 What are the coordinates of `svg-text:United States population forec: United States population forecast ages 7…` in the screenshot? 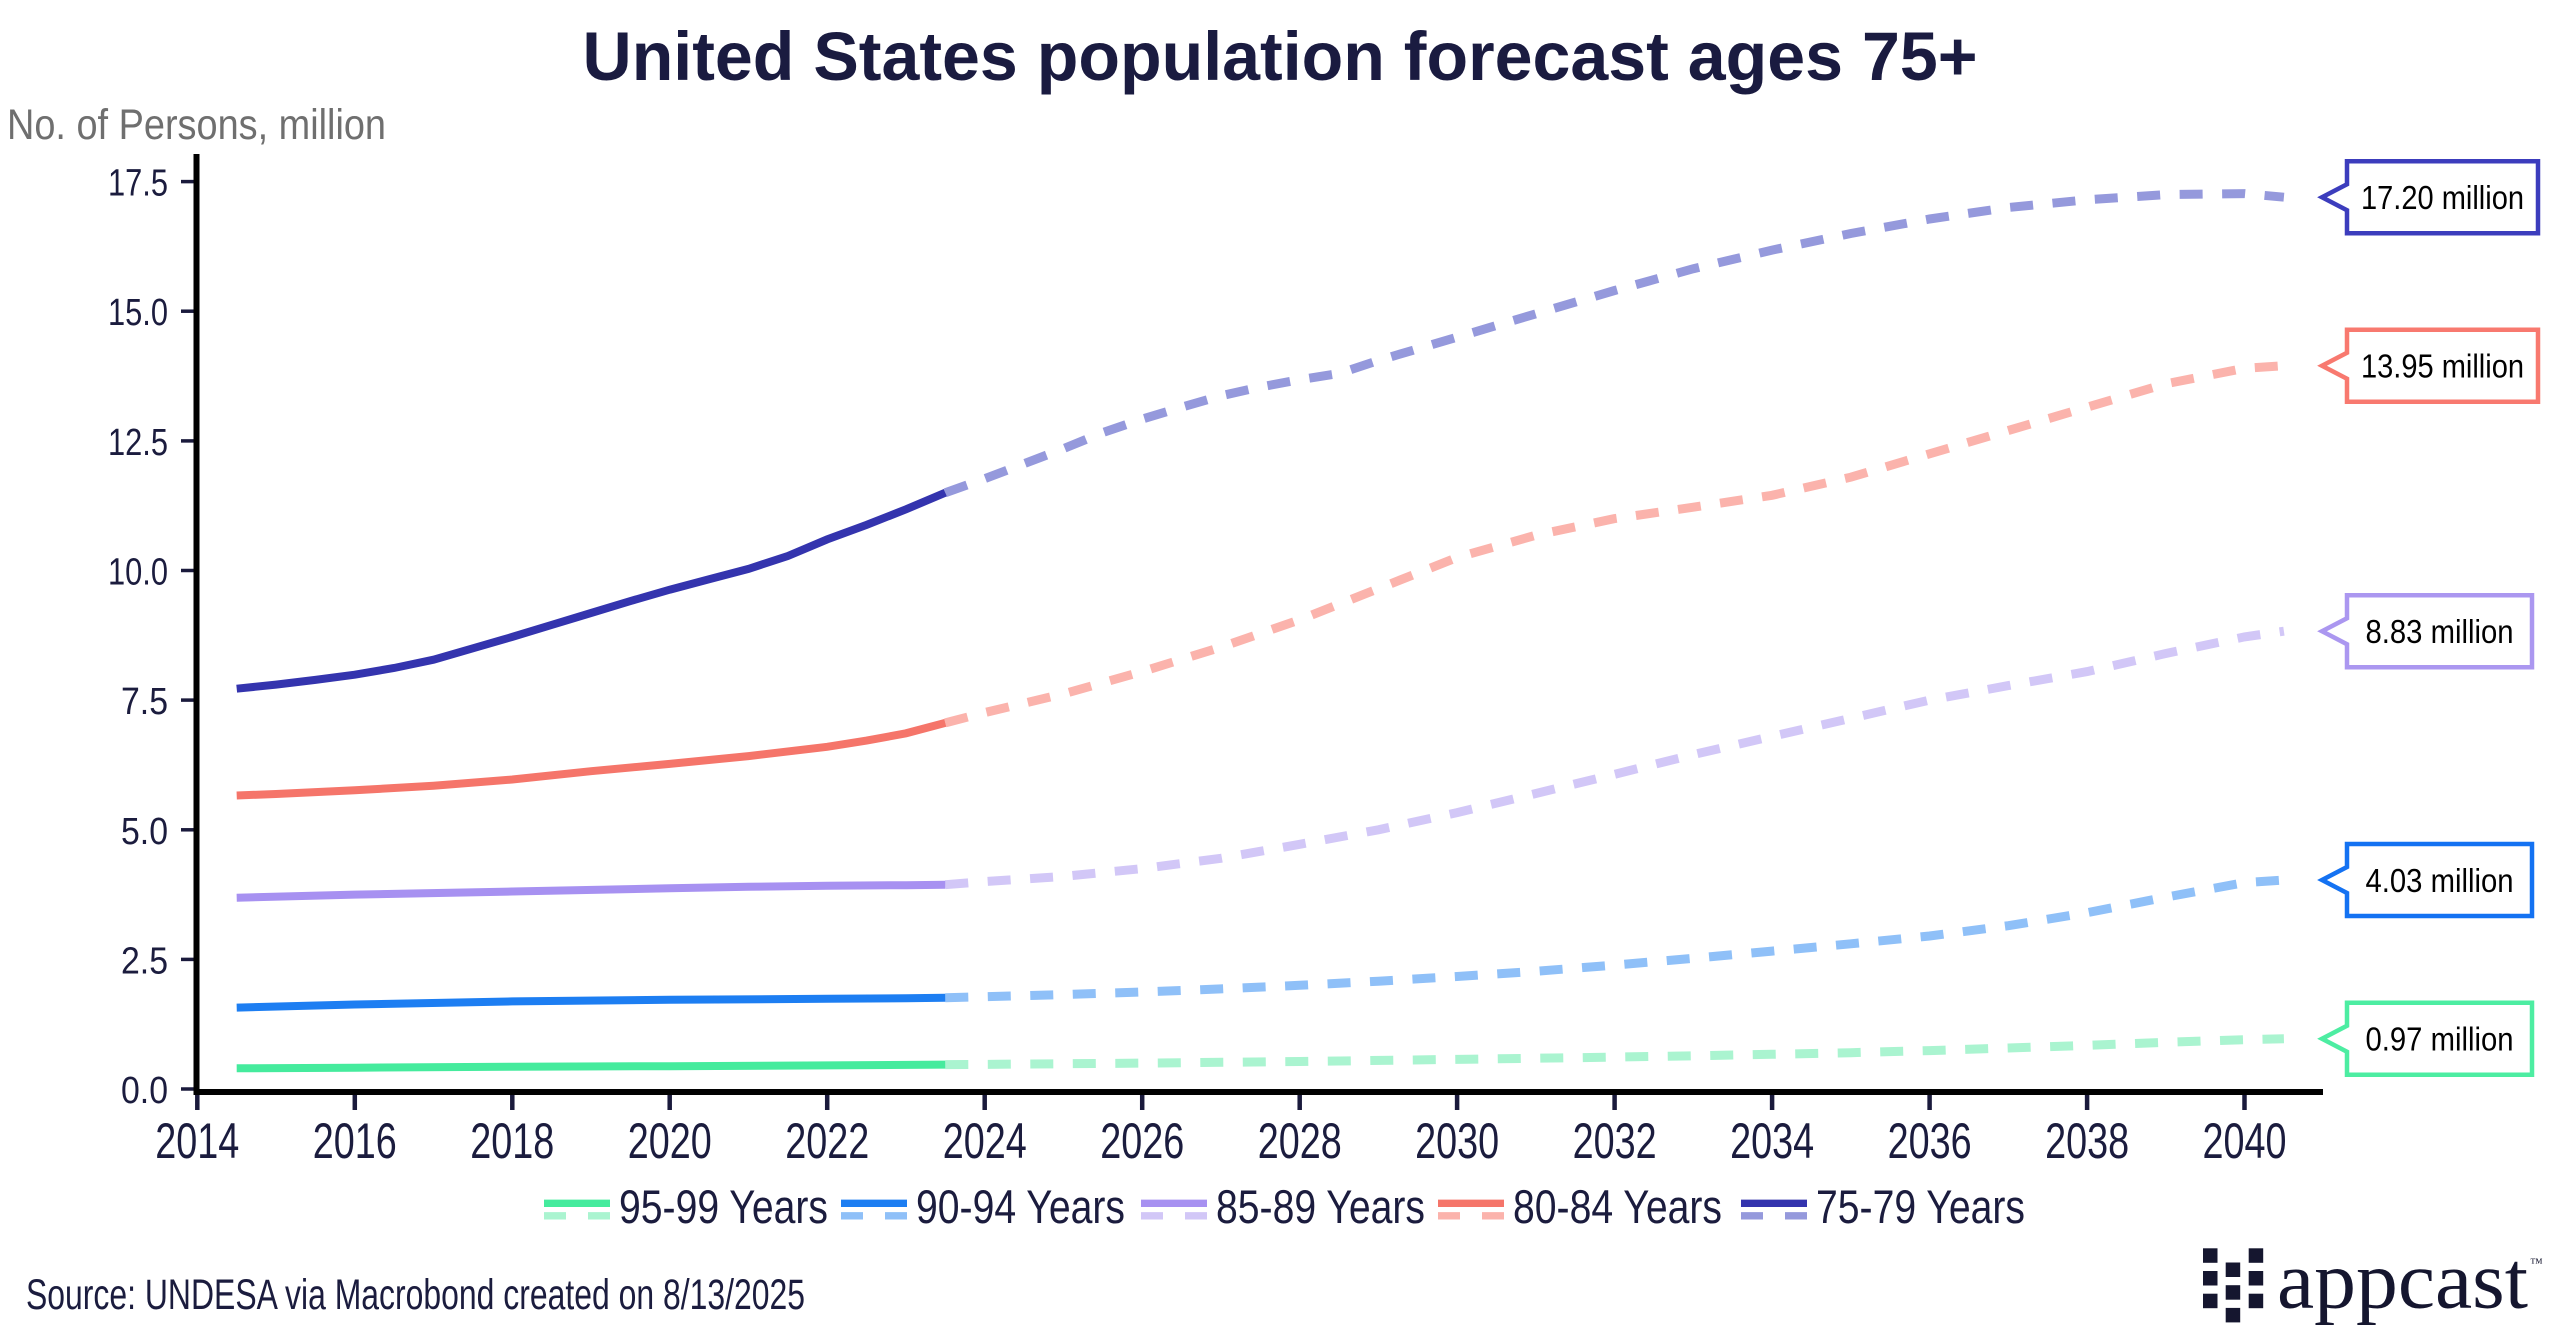 It's located at (1280, 56).